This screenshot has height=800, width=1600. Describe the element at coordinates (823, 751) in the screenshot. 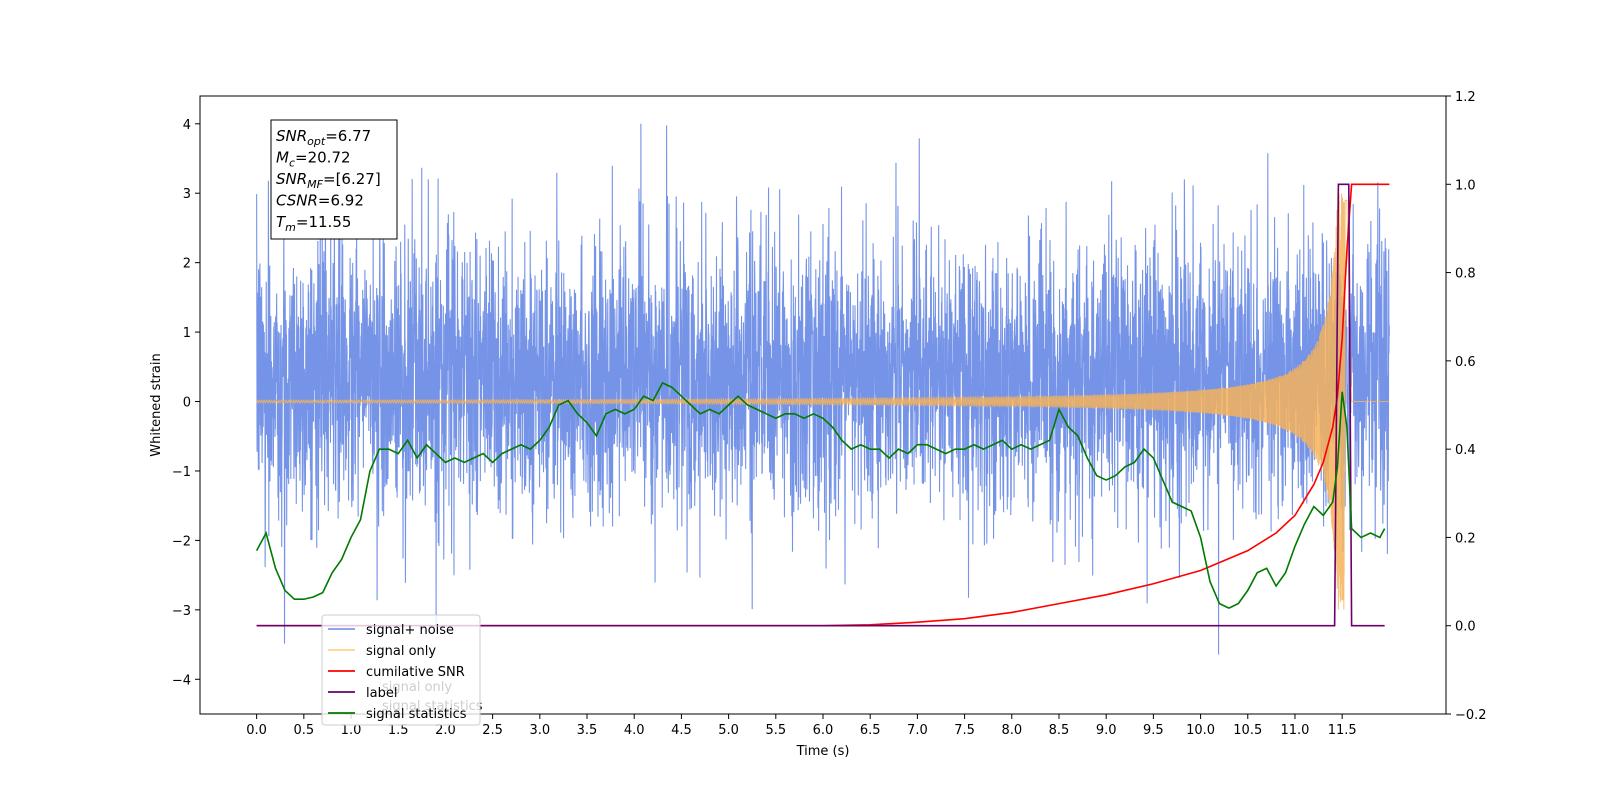

I see `x-axis-label: Time (s)` at that location.